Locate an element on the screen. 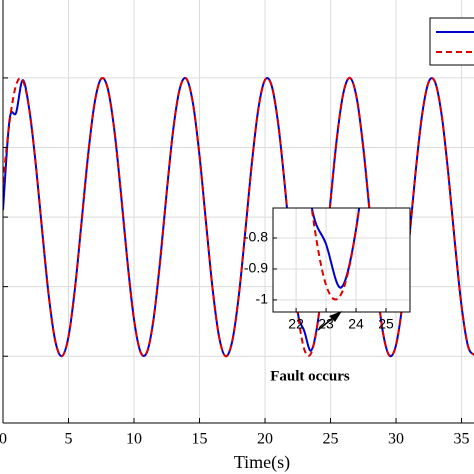 The height and width of the screenshot is (474, 474). legend is located at coordinates (451, 41).